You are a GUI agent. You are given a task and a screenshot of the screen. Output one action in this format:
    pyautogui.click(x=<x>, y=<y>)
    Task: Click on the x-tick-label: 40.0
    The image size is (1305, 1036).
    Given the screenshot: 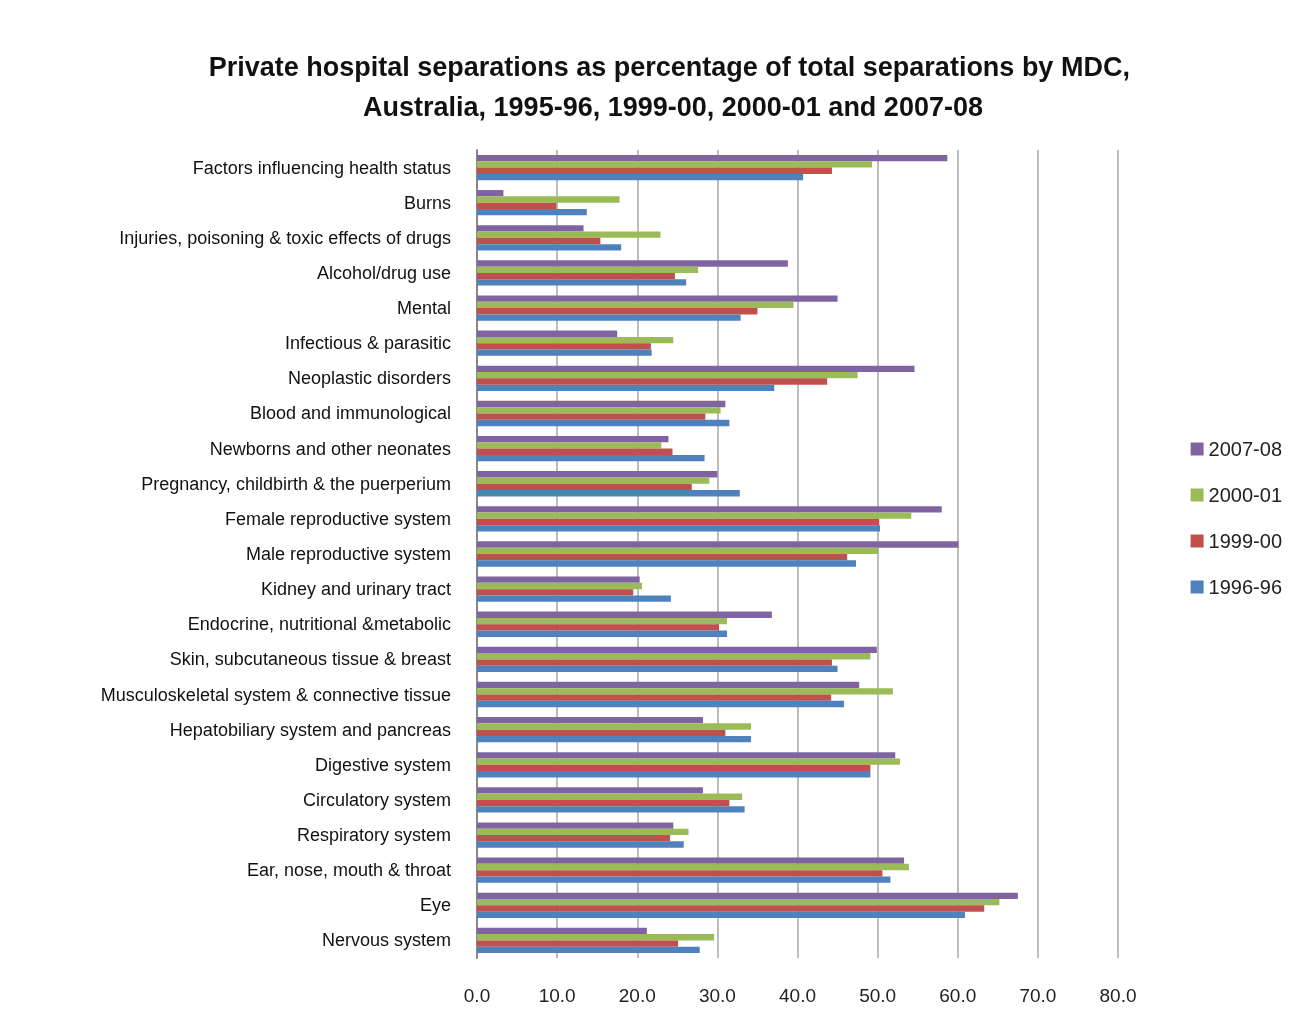 What is the action you would take?
    pyautogui.click(x=797, y=995)
    